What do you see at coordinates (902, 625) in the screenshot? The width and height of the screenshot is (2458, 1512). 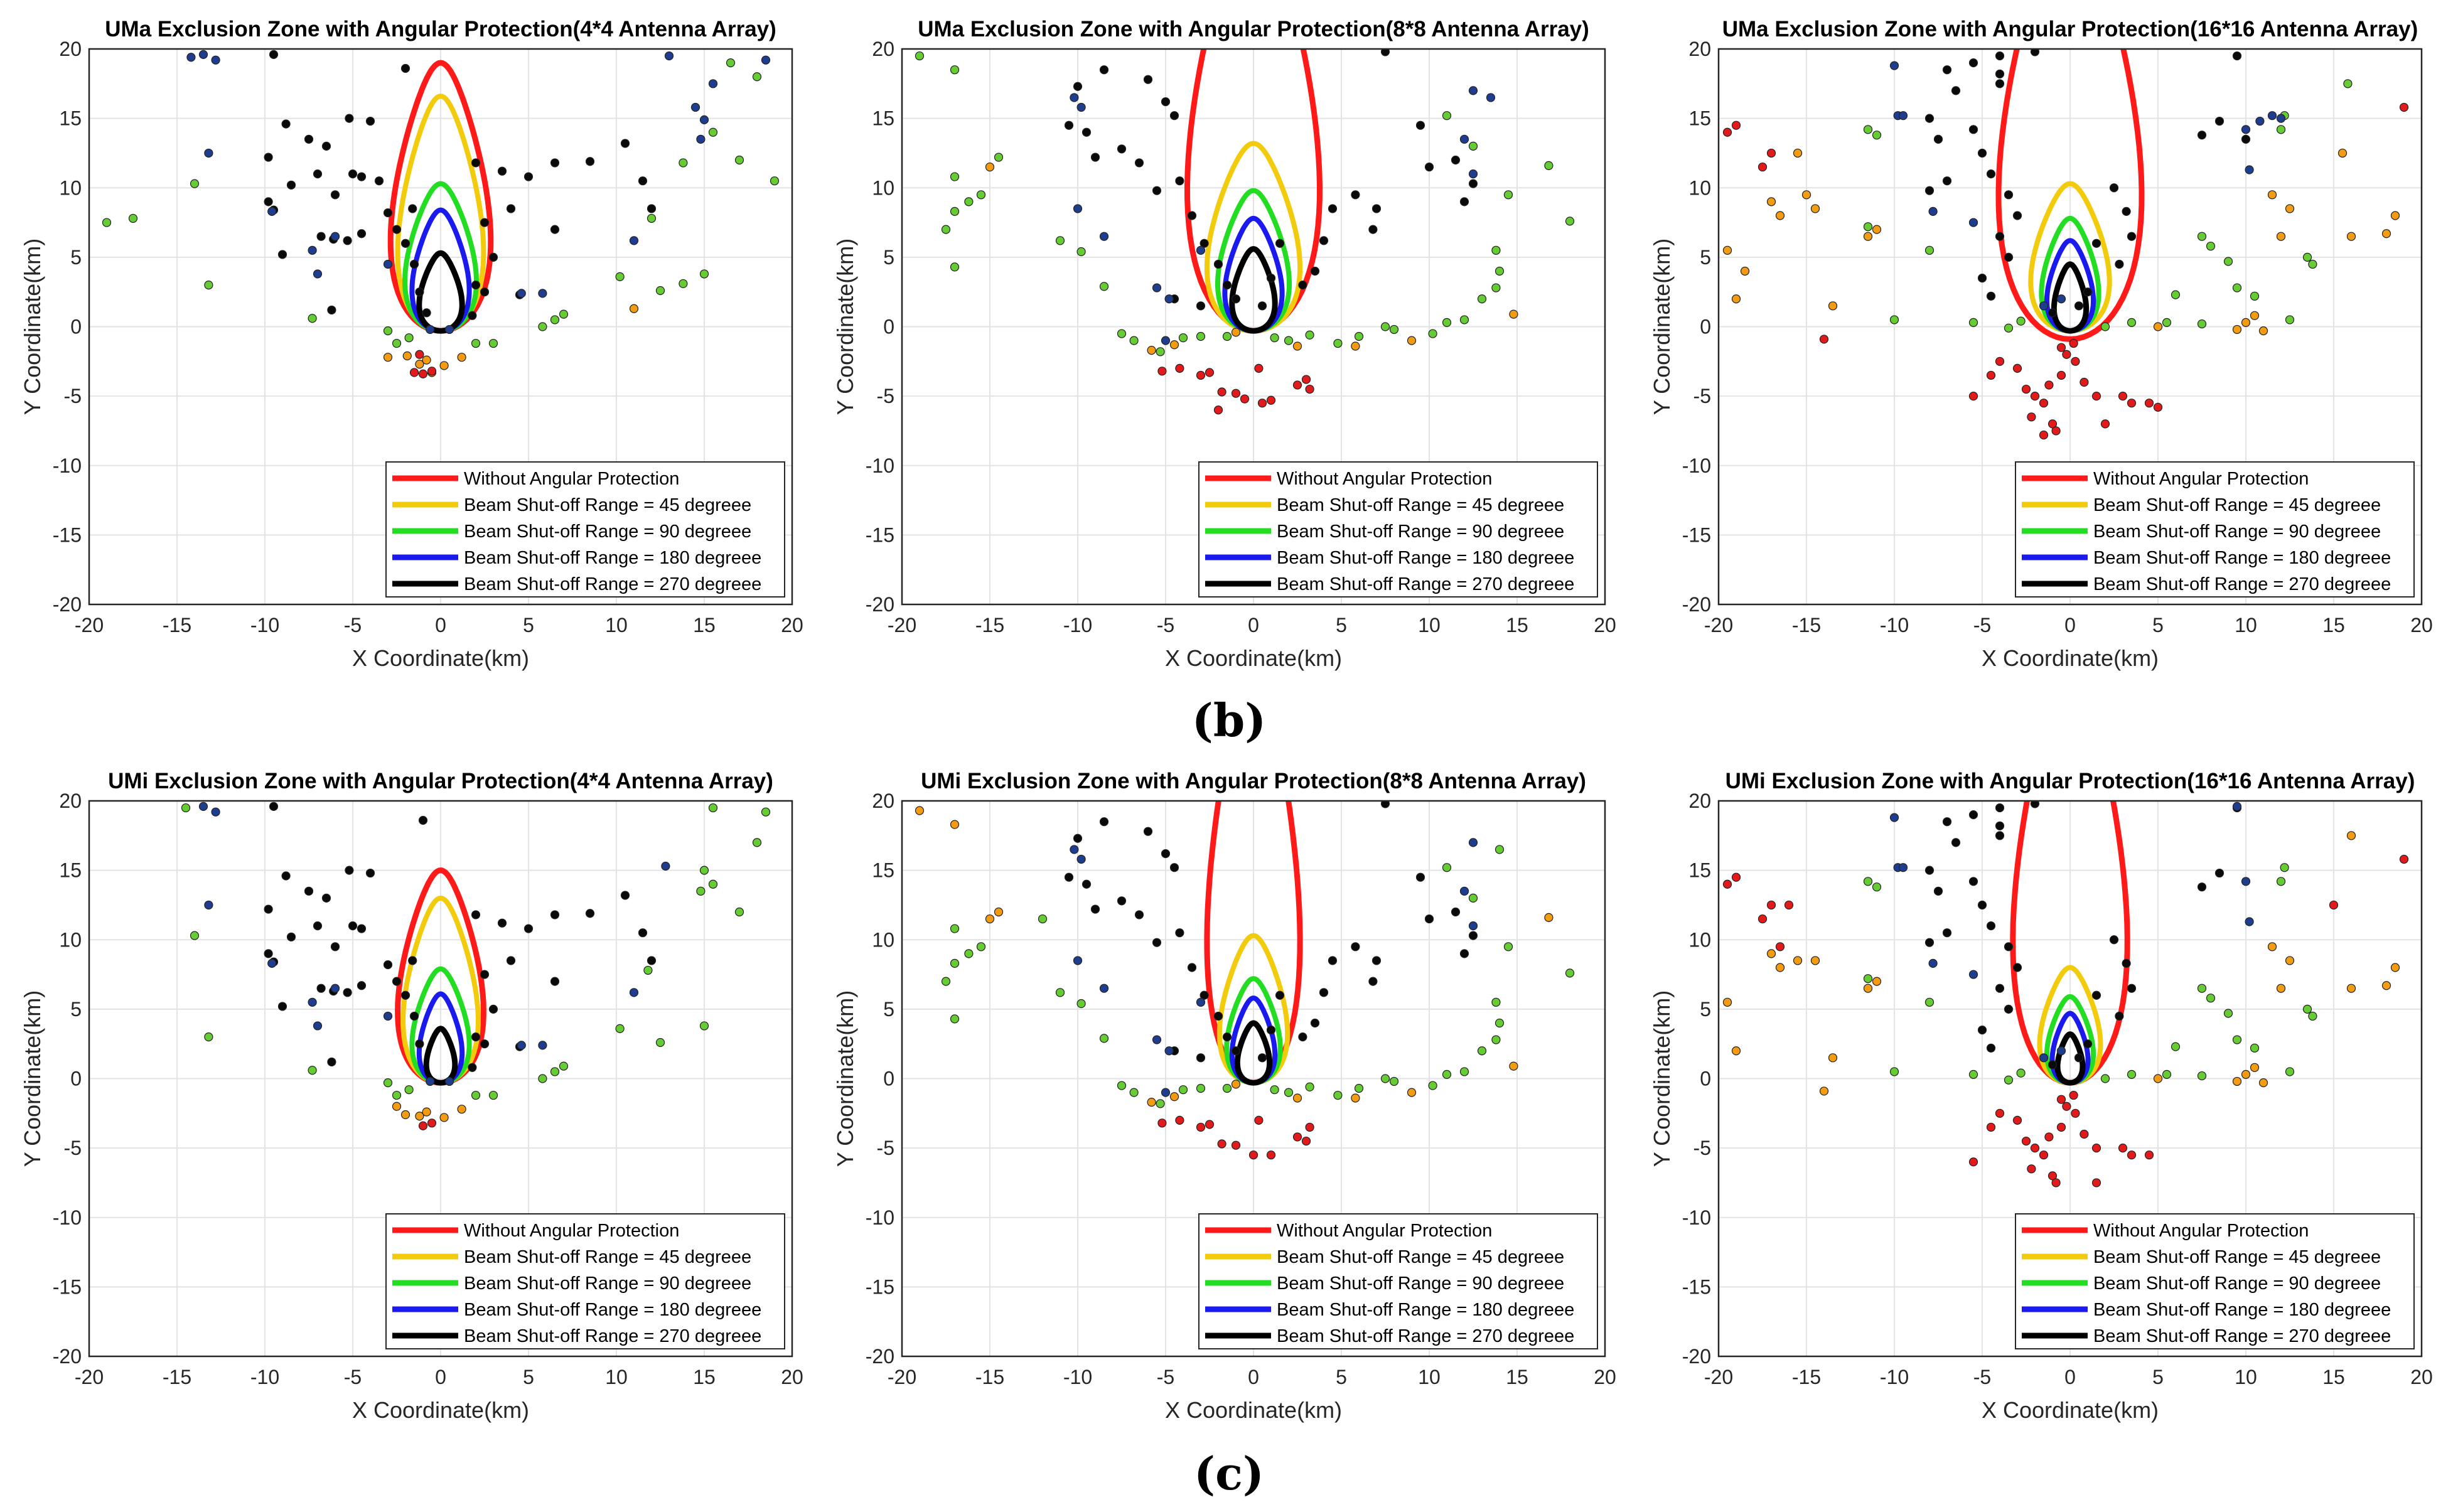 I see `x-tick-label: -20` at bounding box center [902, 625].